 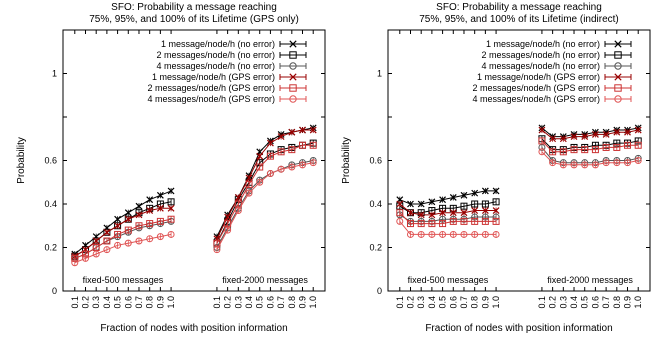 I want to click on y-tick-label: 1, so click(x=379, y=74).